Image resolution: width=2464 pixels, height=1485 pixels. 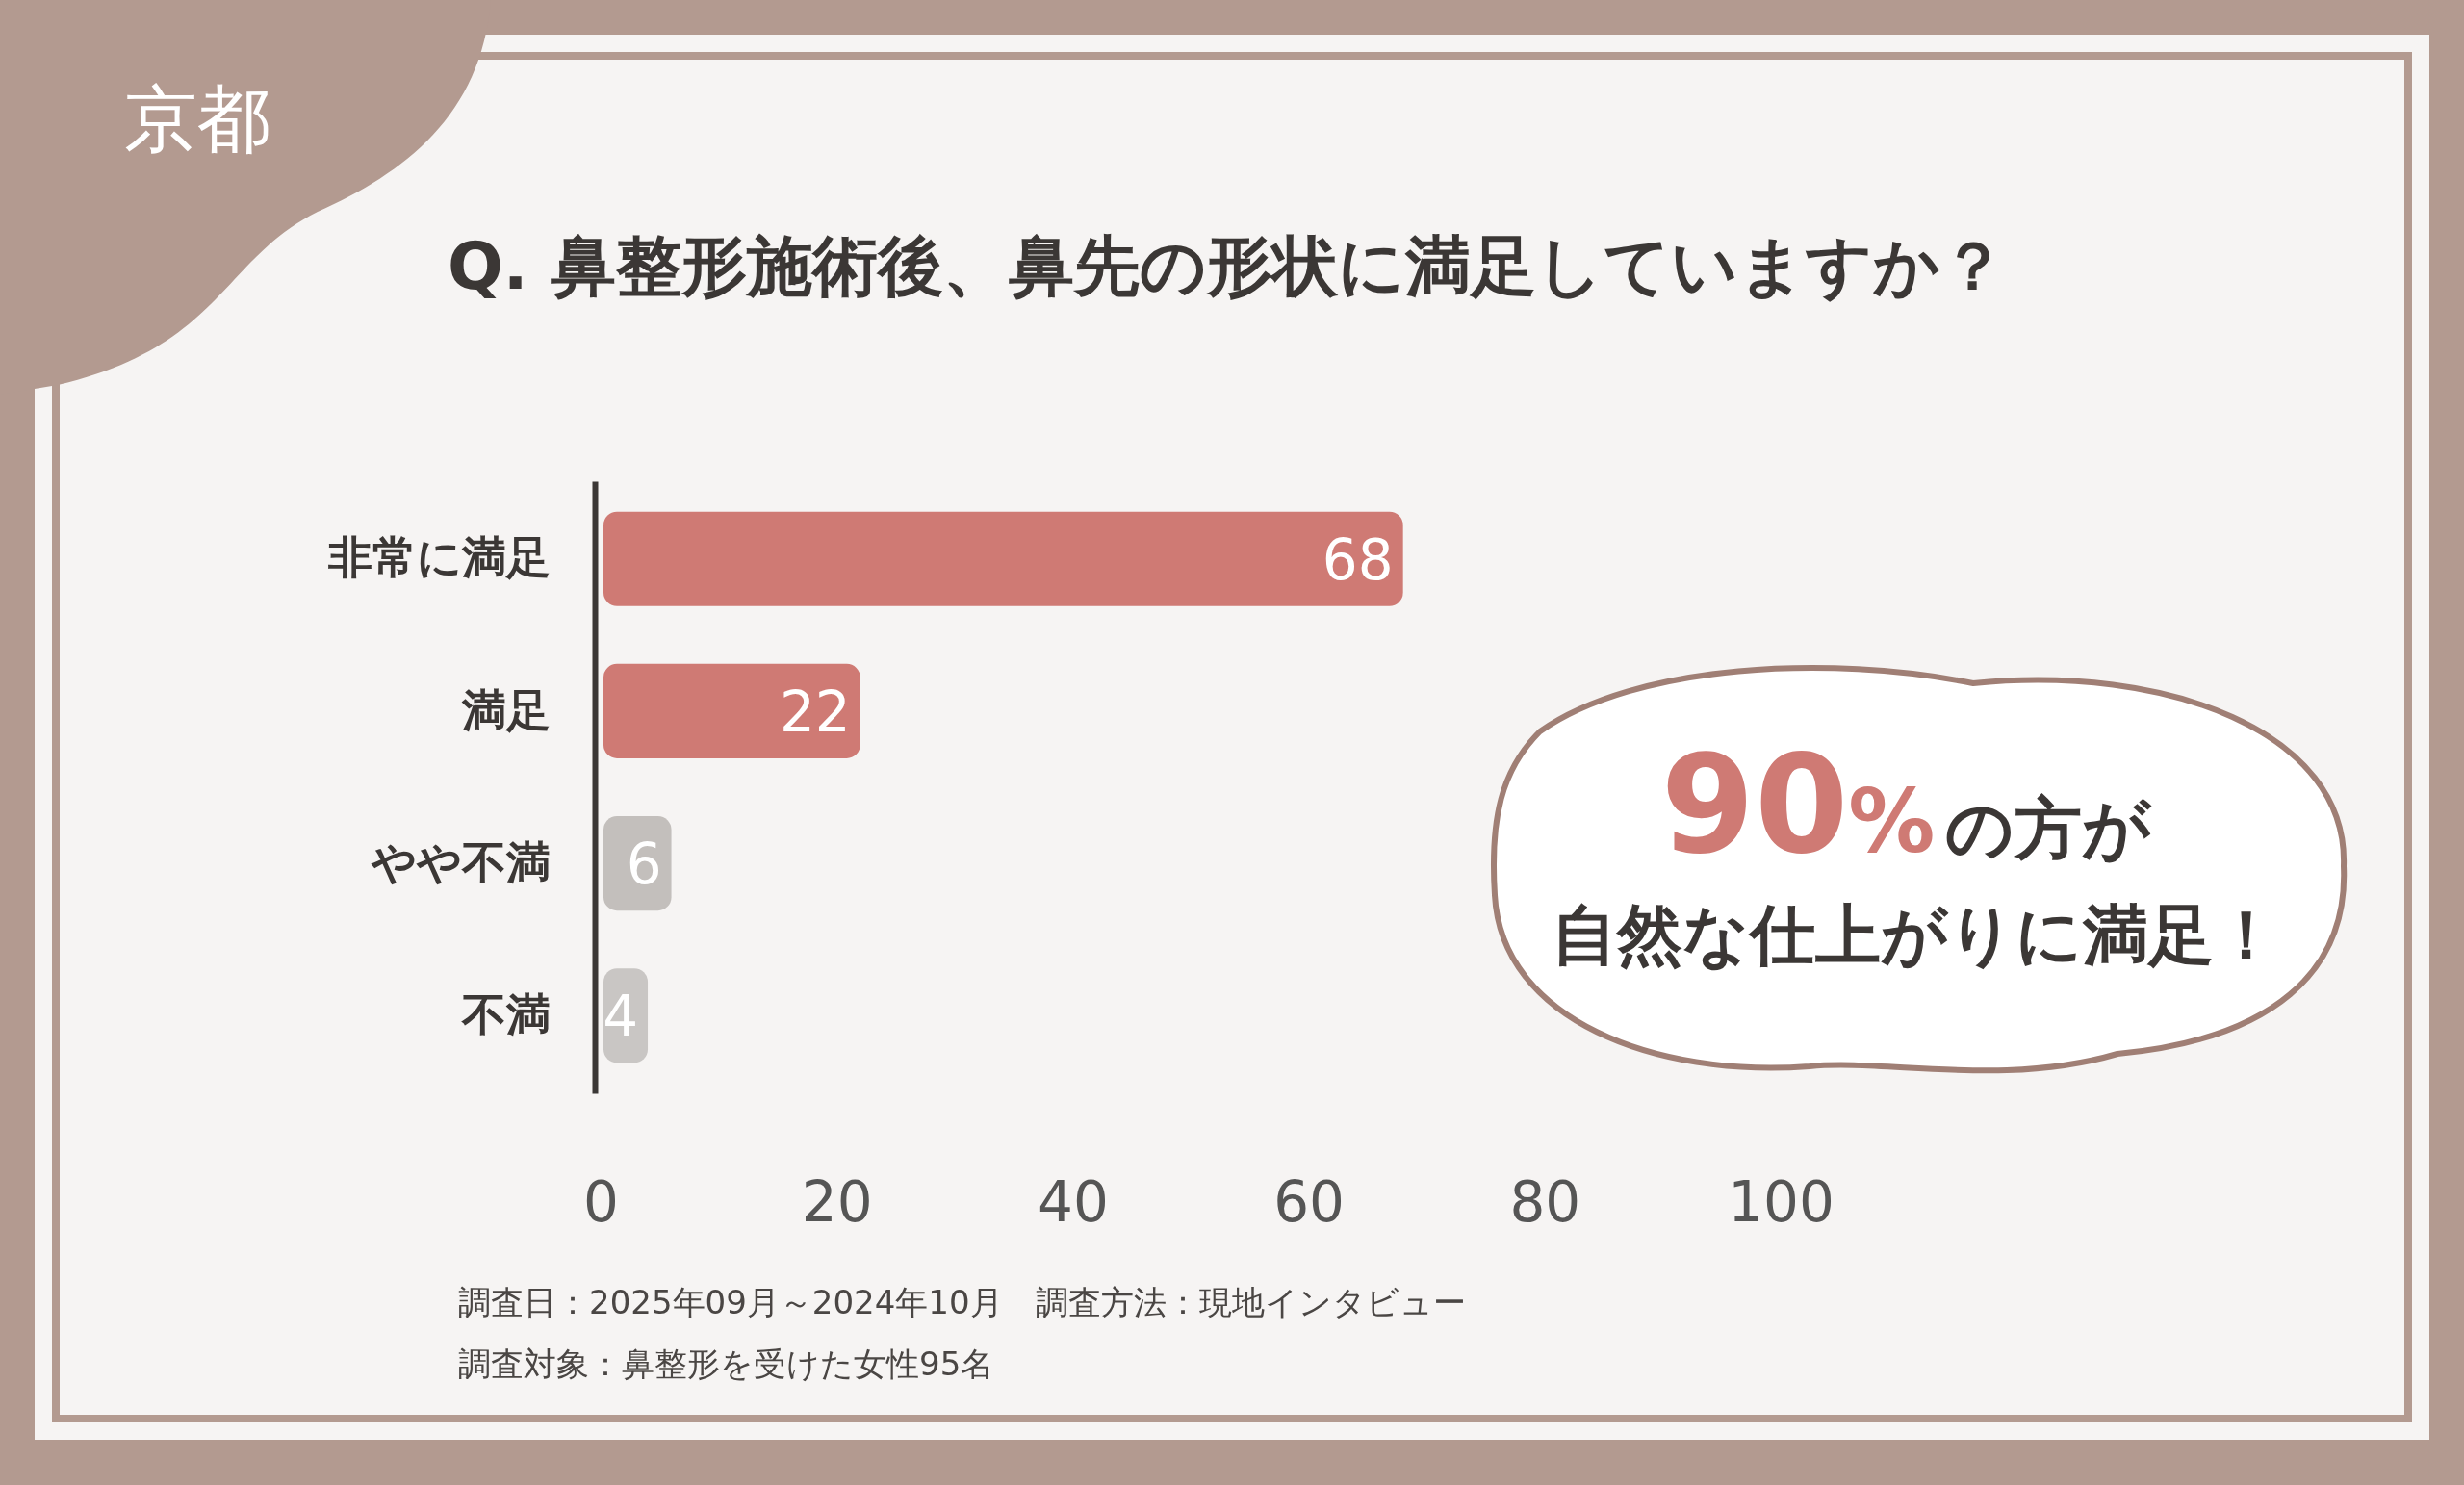 I want to click on annotation: 90%の方が, so click(x=1906, y=805).